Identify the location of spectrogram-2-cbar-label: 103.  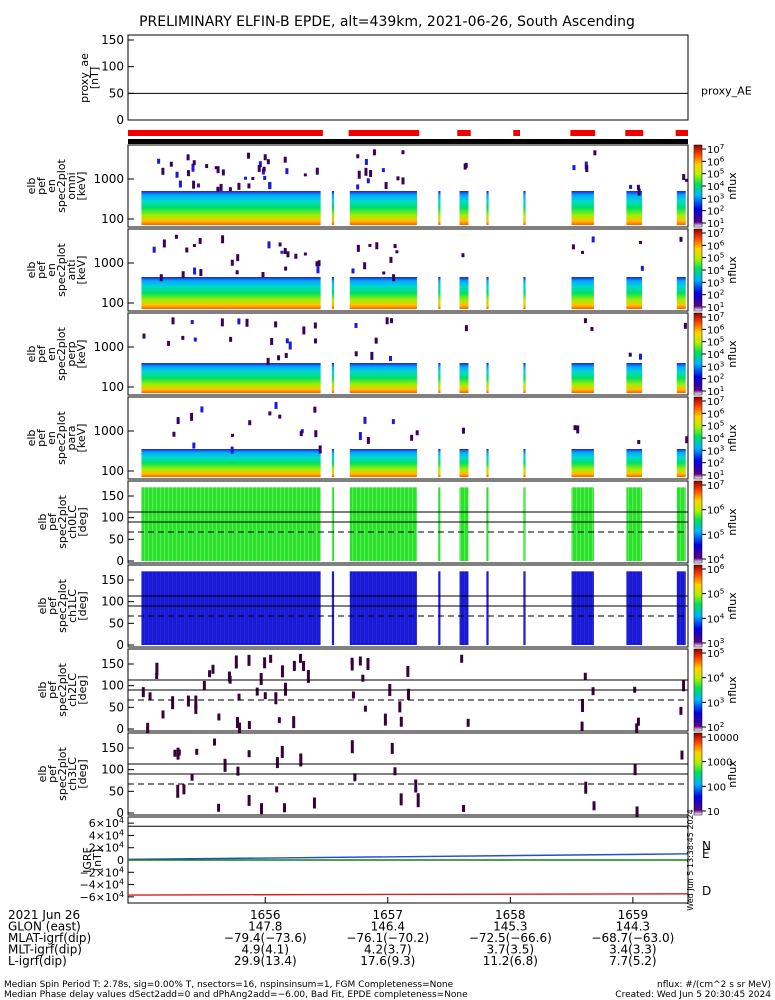
(715, 282).